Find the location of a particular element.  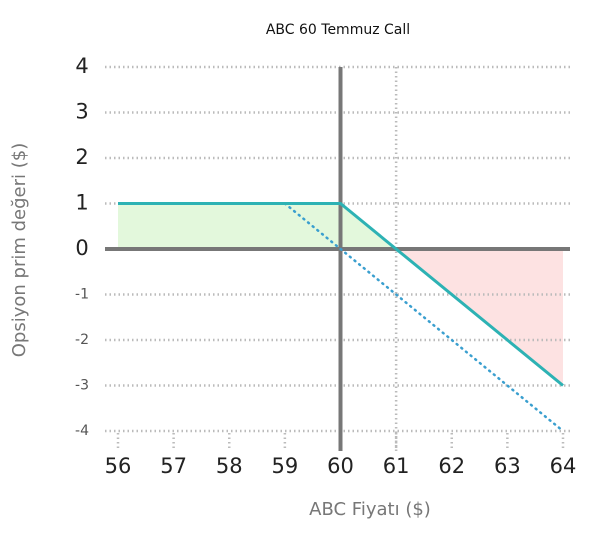

x-tick-label: 64 is located at coordinates (563, 466).